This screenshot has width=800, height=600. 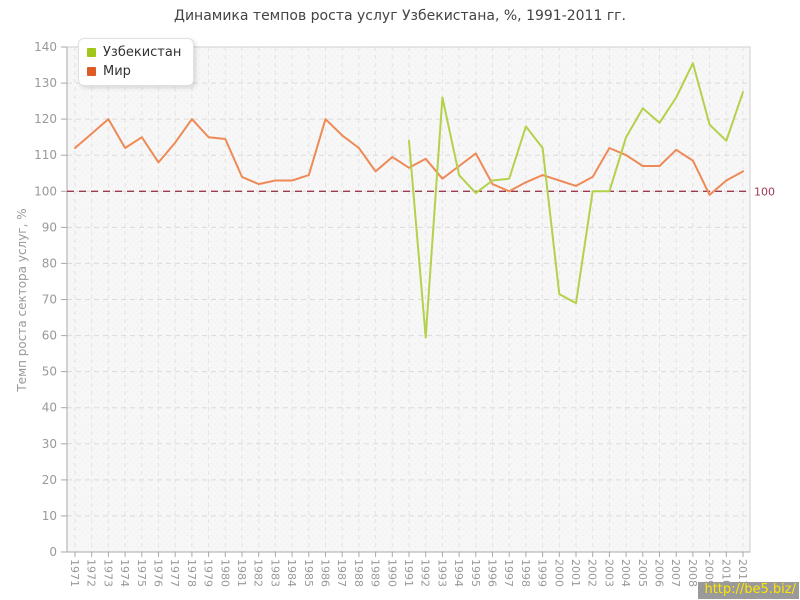 What do you see at coordinates (74, 573) in the screenshot?
I see `svg-text: 1971` at bounding box center [74, 573].